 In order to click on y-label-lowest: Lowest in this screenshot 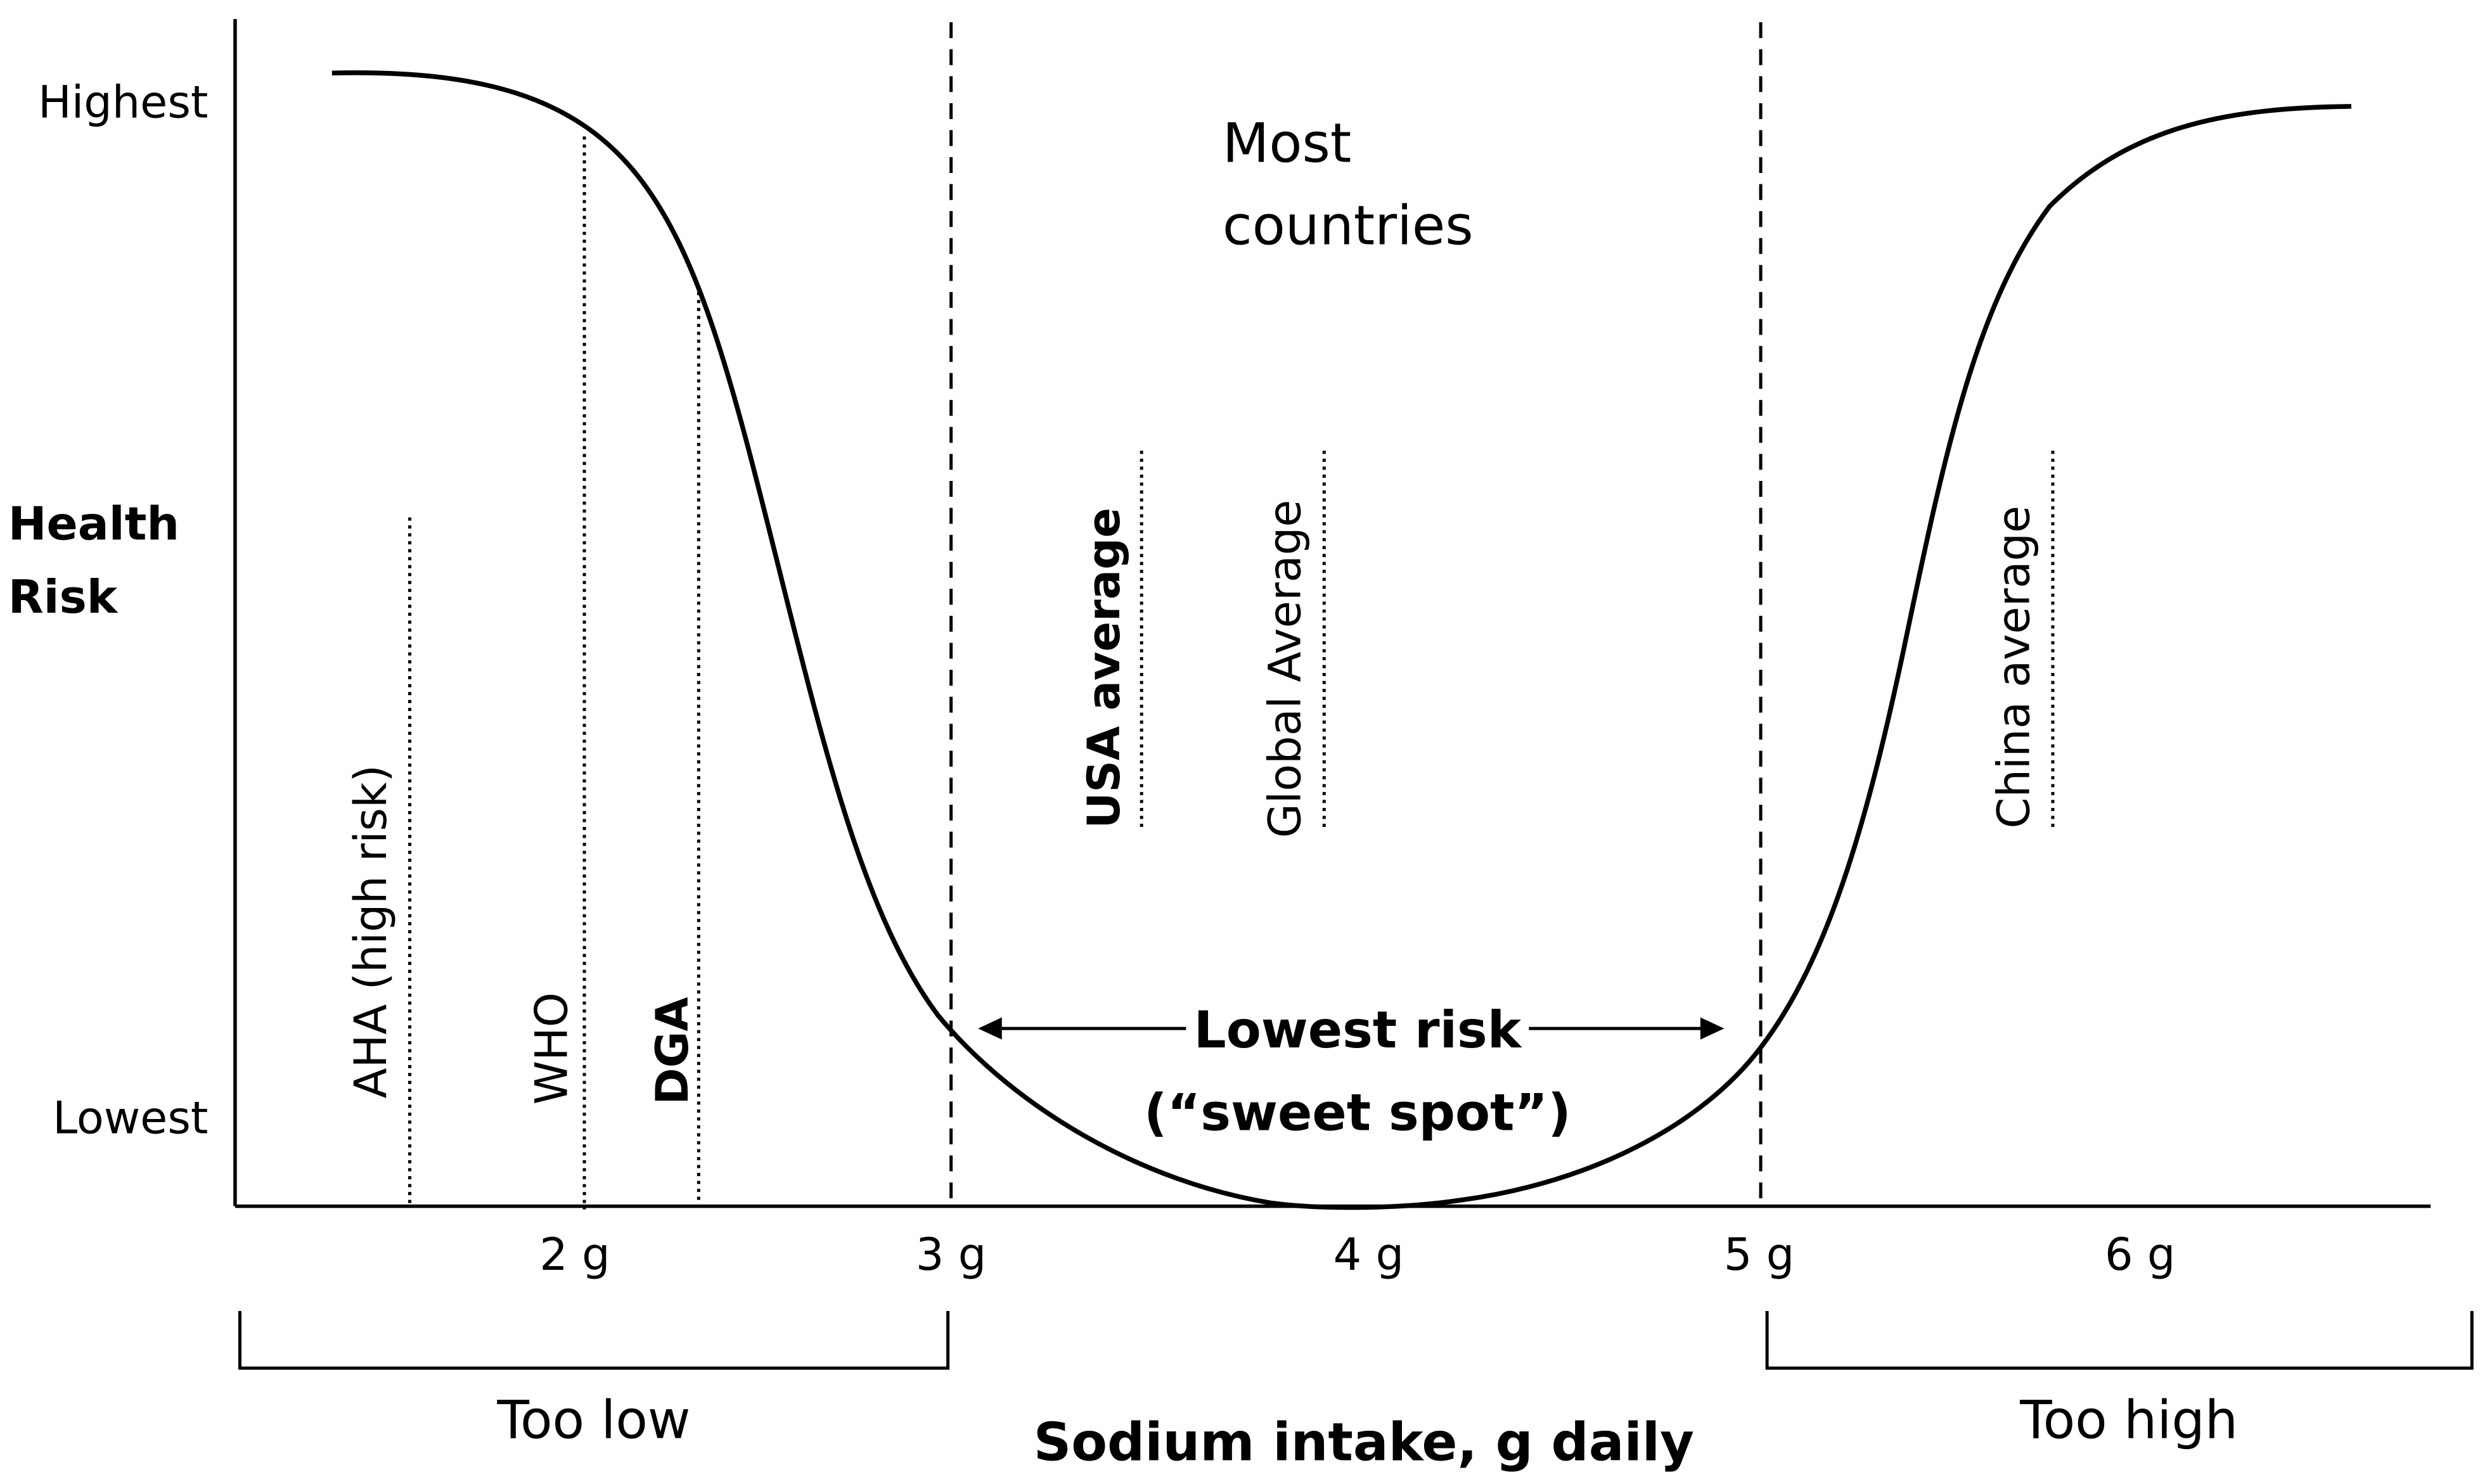, I will do `click(130, 1118)`.